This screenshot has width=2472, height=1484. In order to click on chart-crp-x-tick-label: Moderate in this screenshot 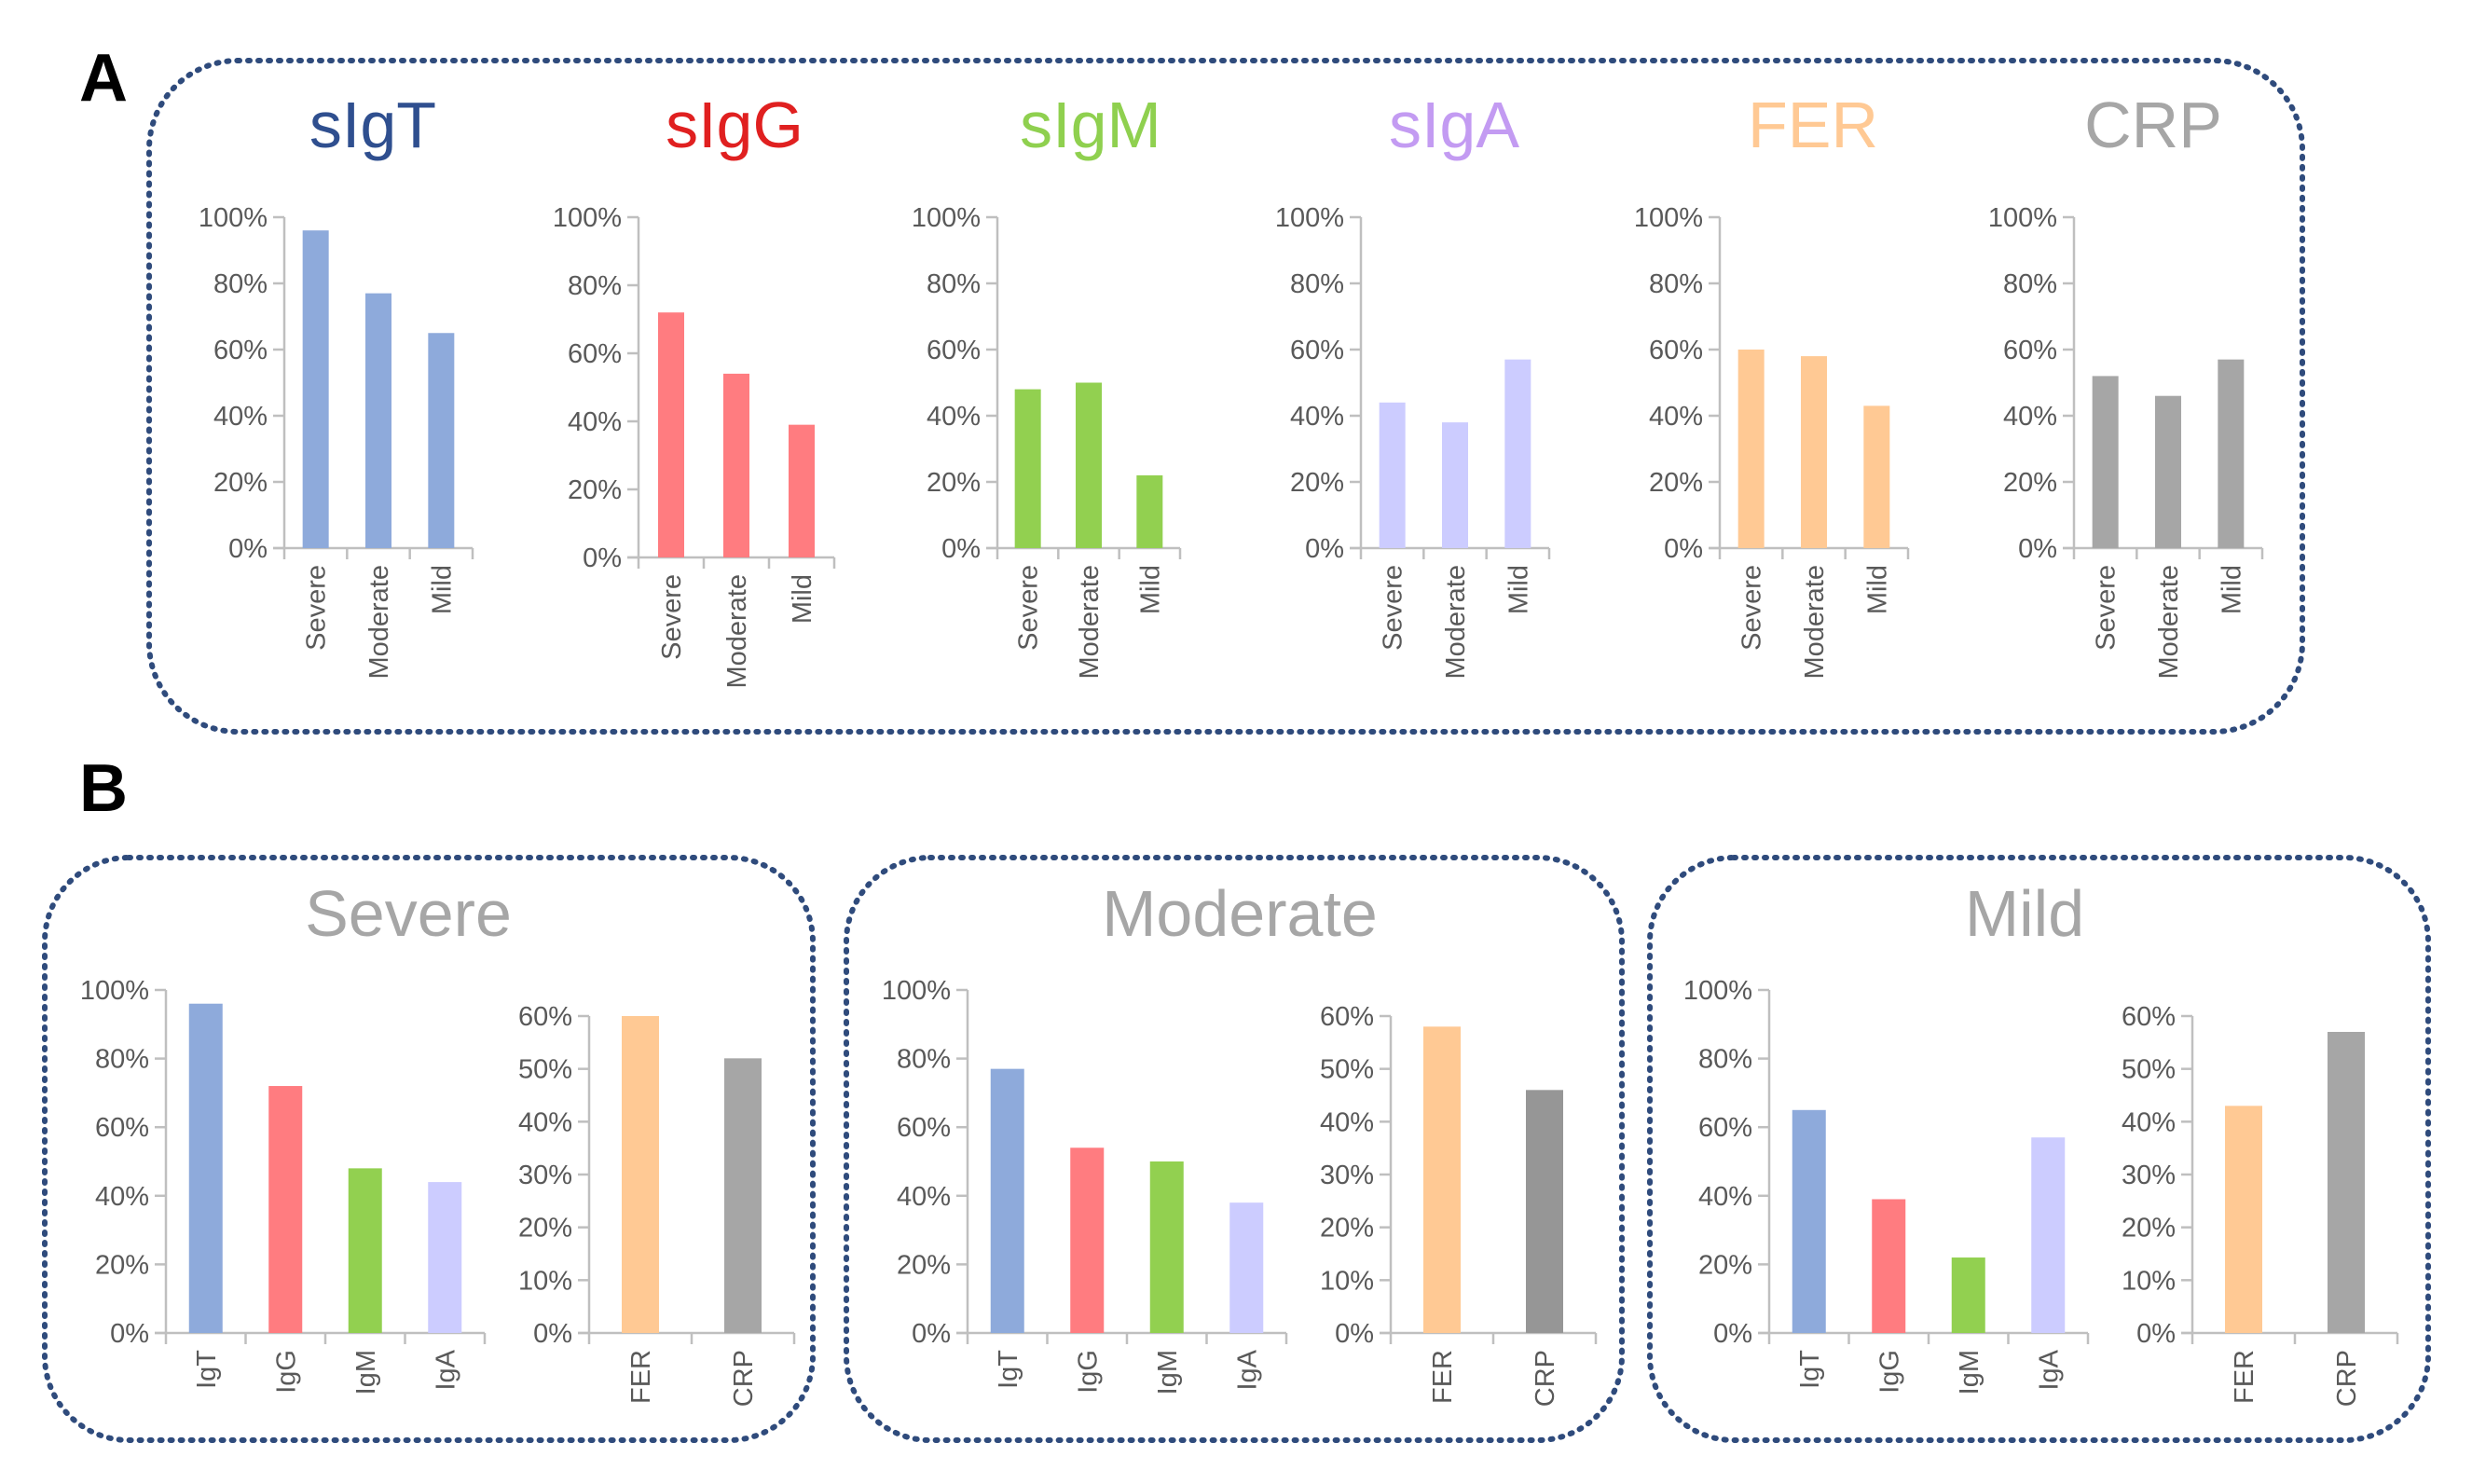, I will do `click(2169, 623)`.